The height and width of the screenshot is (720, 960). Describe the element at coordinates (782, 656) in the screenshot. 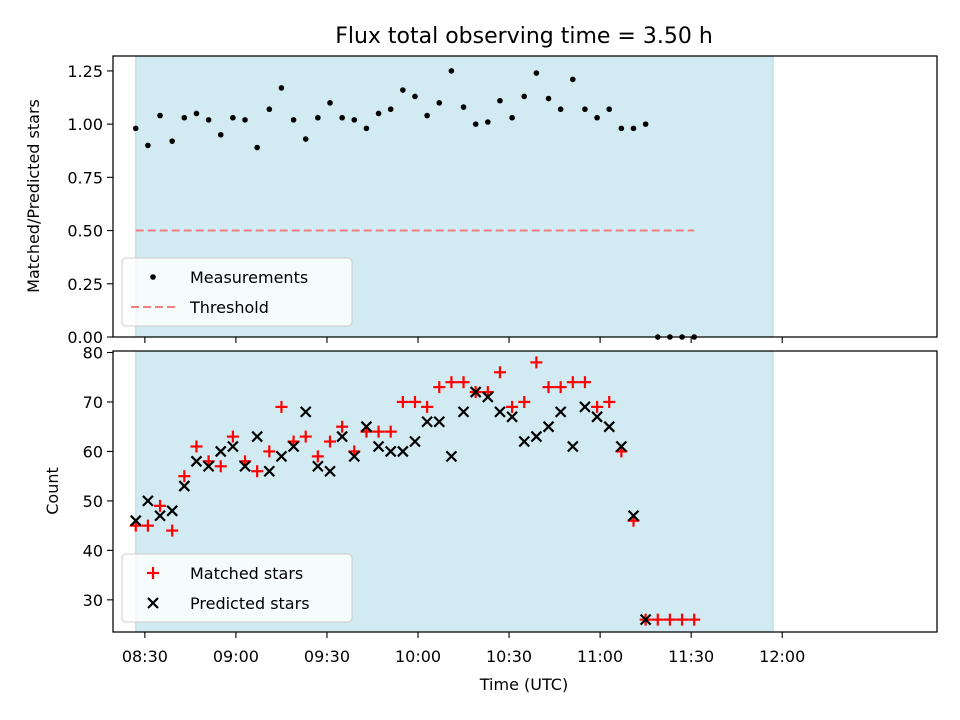

I see `x-tick-label: 12:00` at that location.